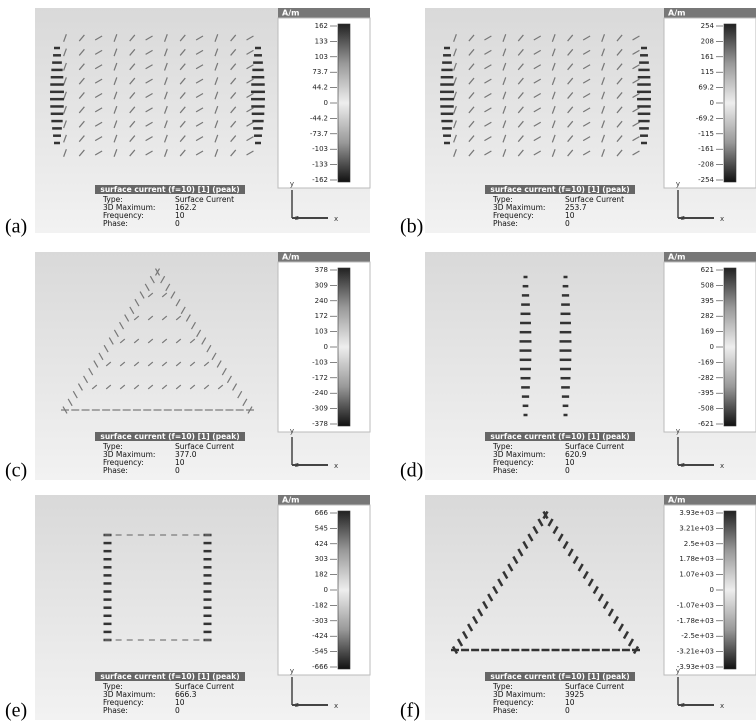 This screenshot has height=725, width=756. Describe the element at coordinates (519, 207) in the screenshot. I see `info-key: 3D Maximum:` at that location.